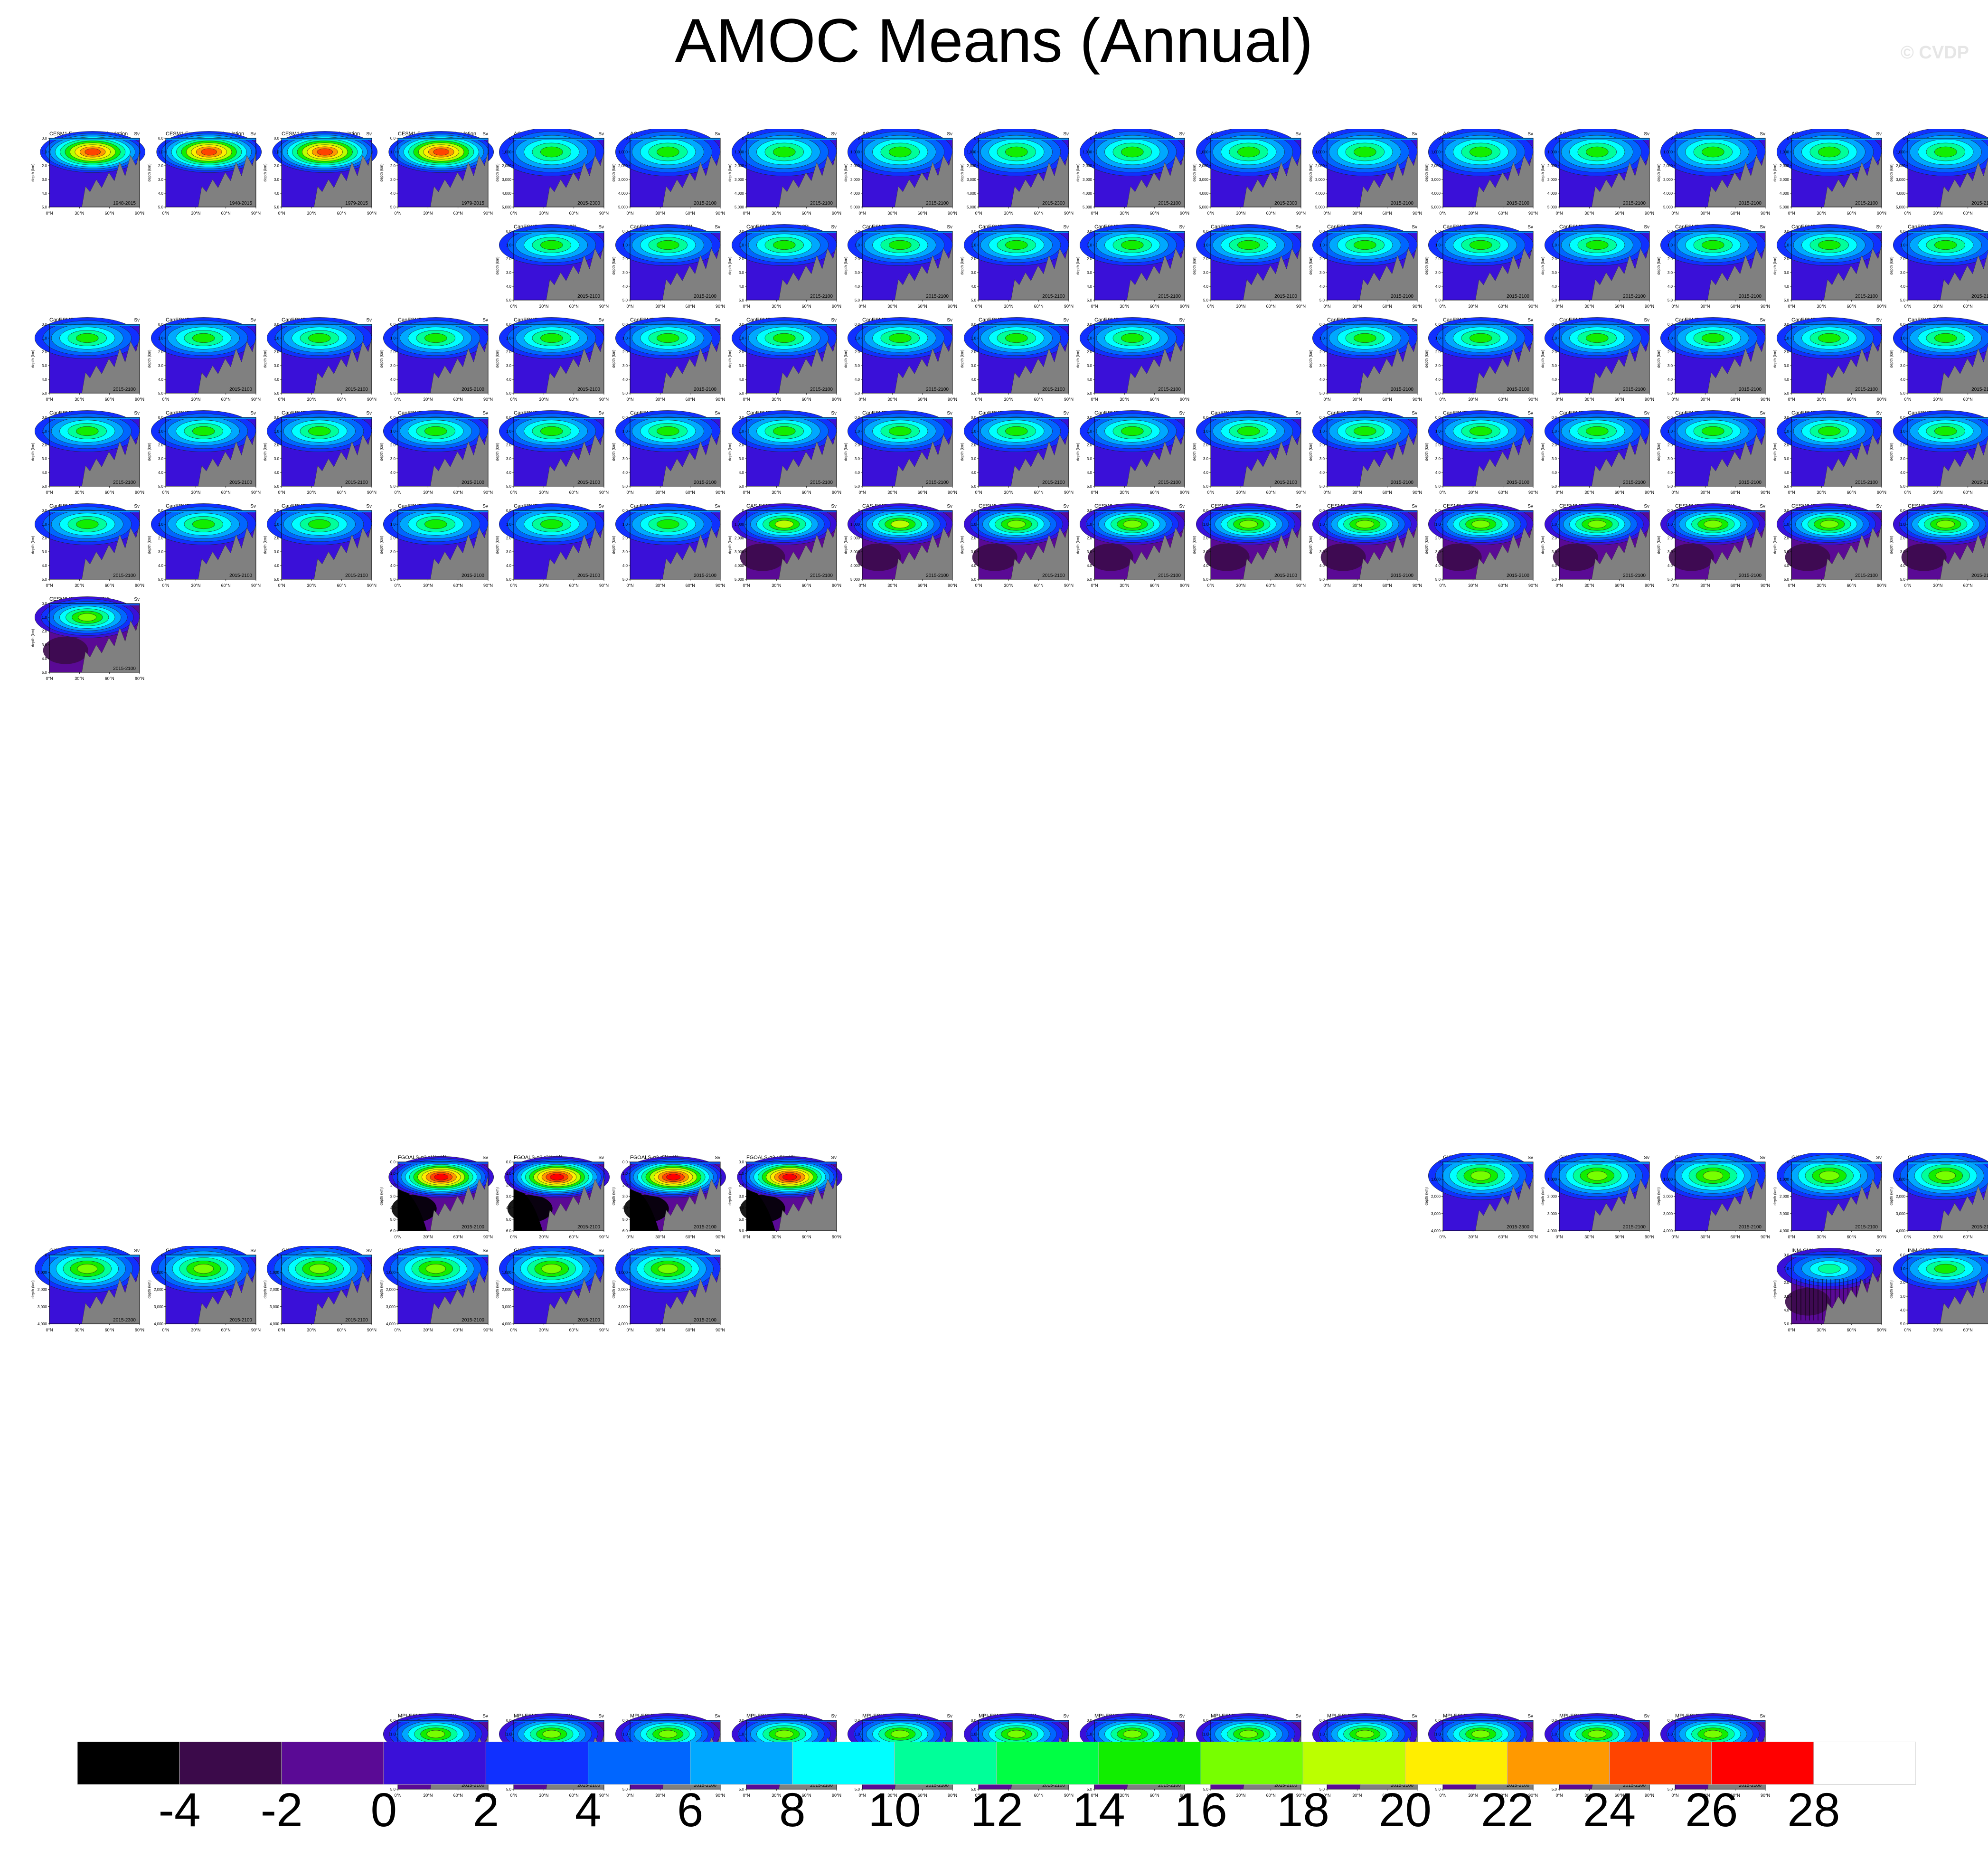  What do you see at coordinates (855, 552) in the screenshot?
I see `y-tick-label: 3,000` at bounding box center [855, 552].